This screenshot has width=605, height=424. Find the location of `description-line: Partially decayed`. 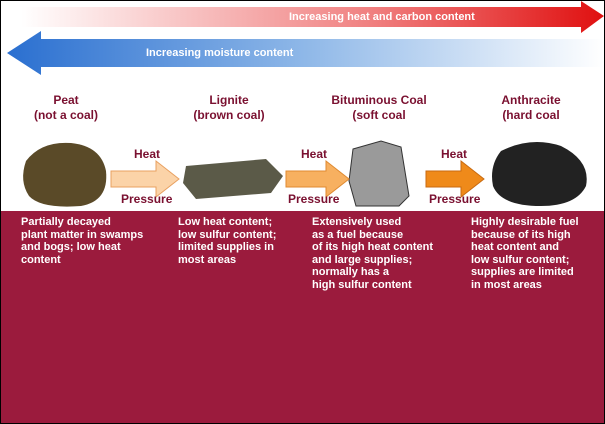

description-line: Partially decayed is located at coordinates (66, 222).